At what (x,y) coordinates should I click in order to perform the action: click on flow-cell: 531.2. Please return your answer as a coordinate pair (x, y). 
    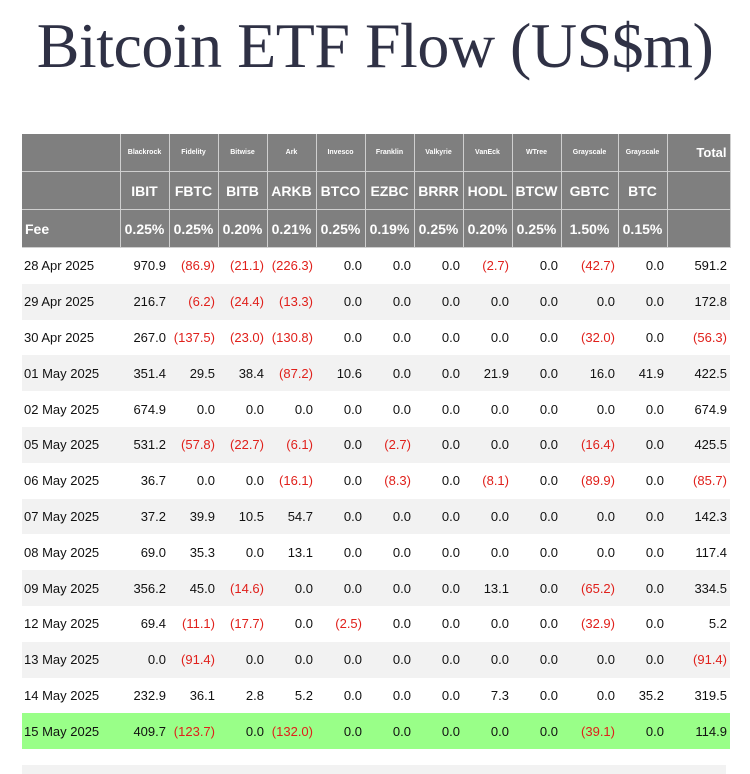
    Looking at the image, I should click on (144, 444).